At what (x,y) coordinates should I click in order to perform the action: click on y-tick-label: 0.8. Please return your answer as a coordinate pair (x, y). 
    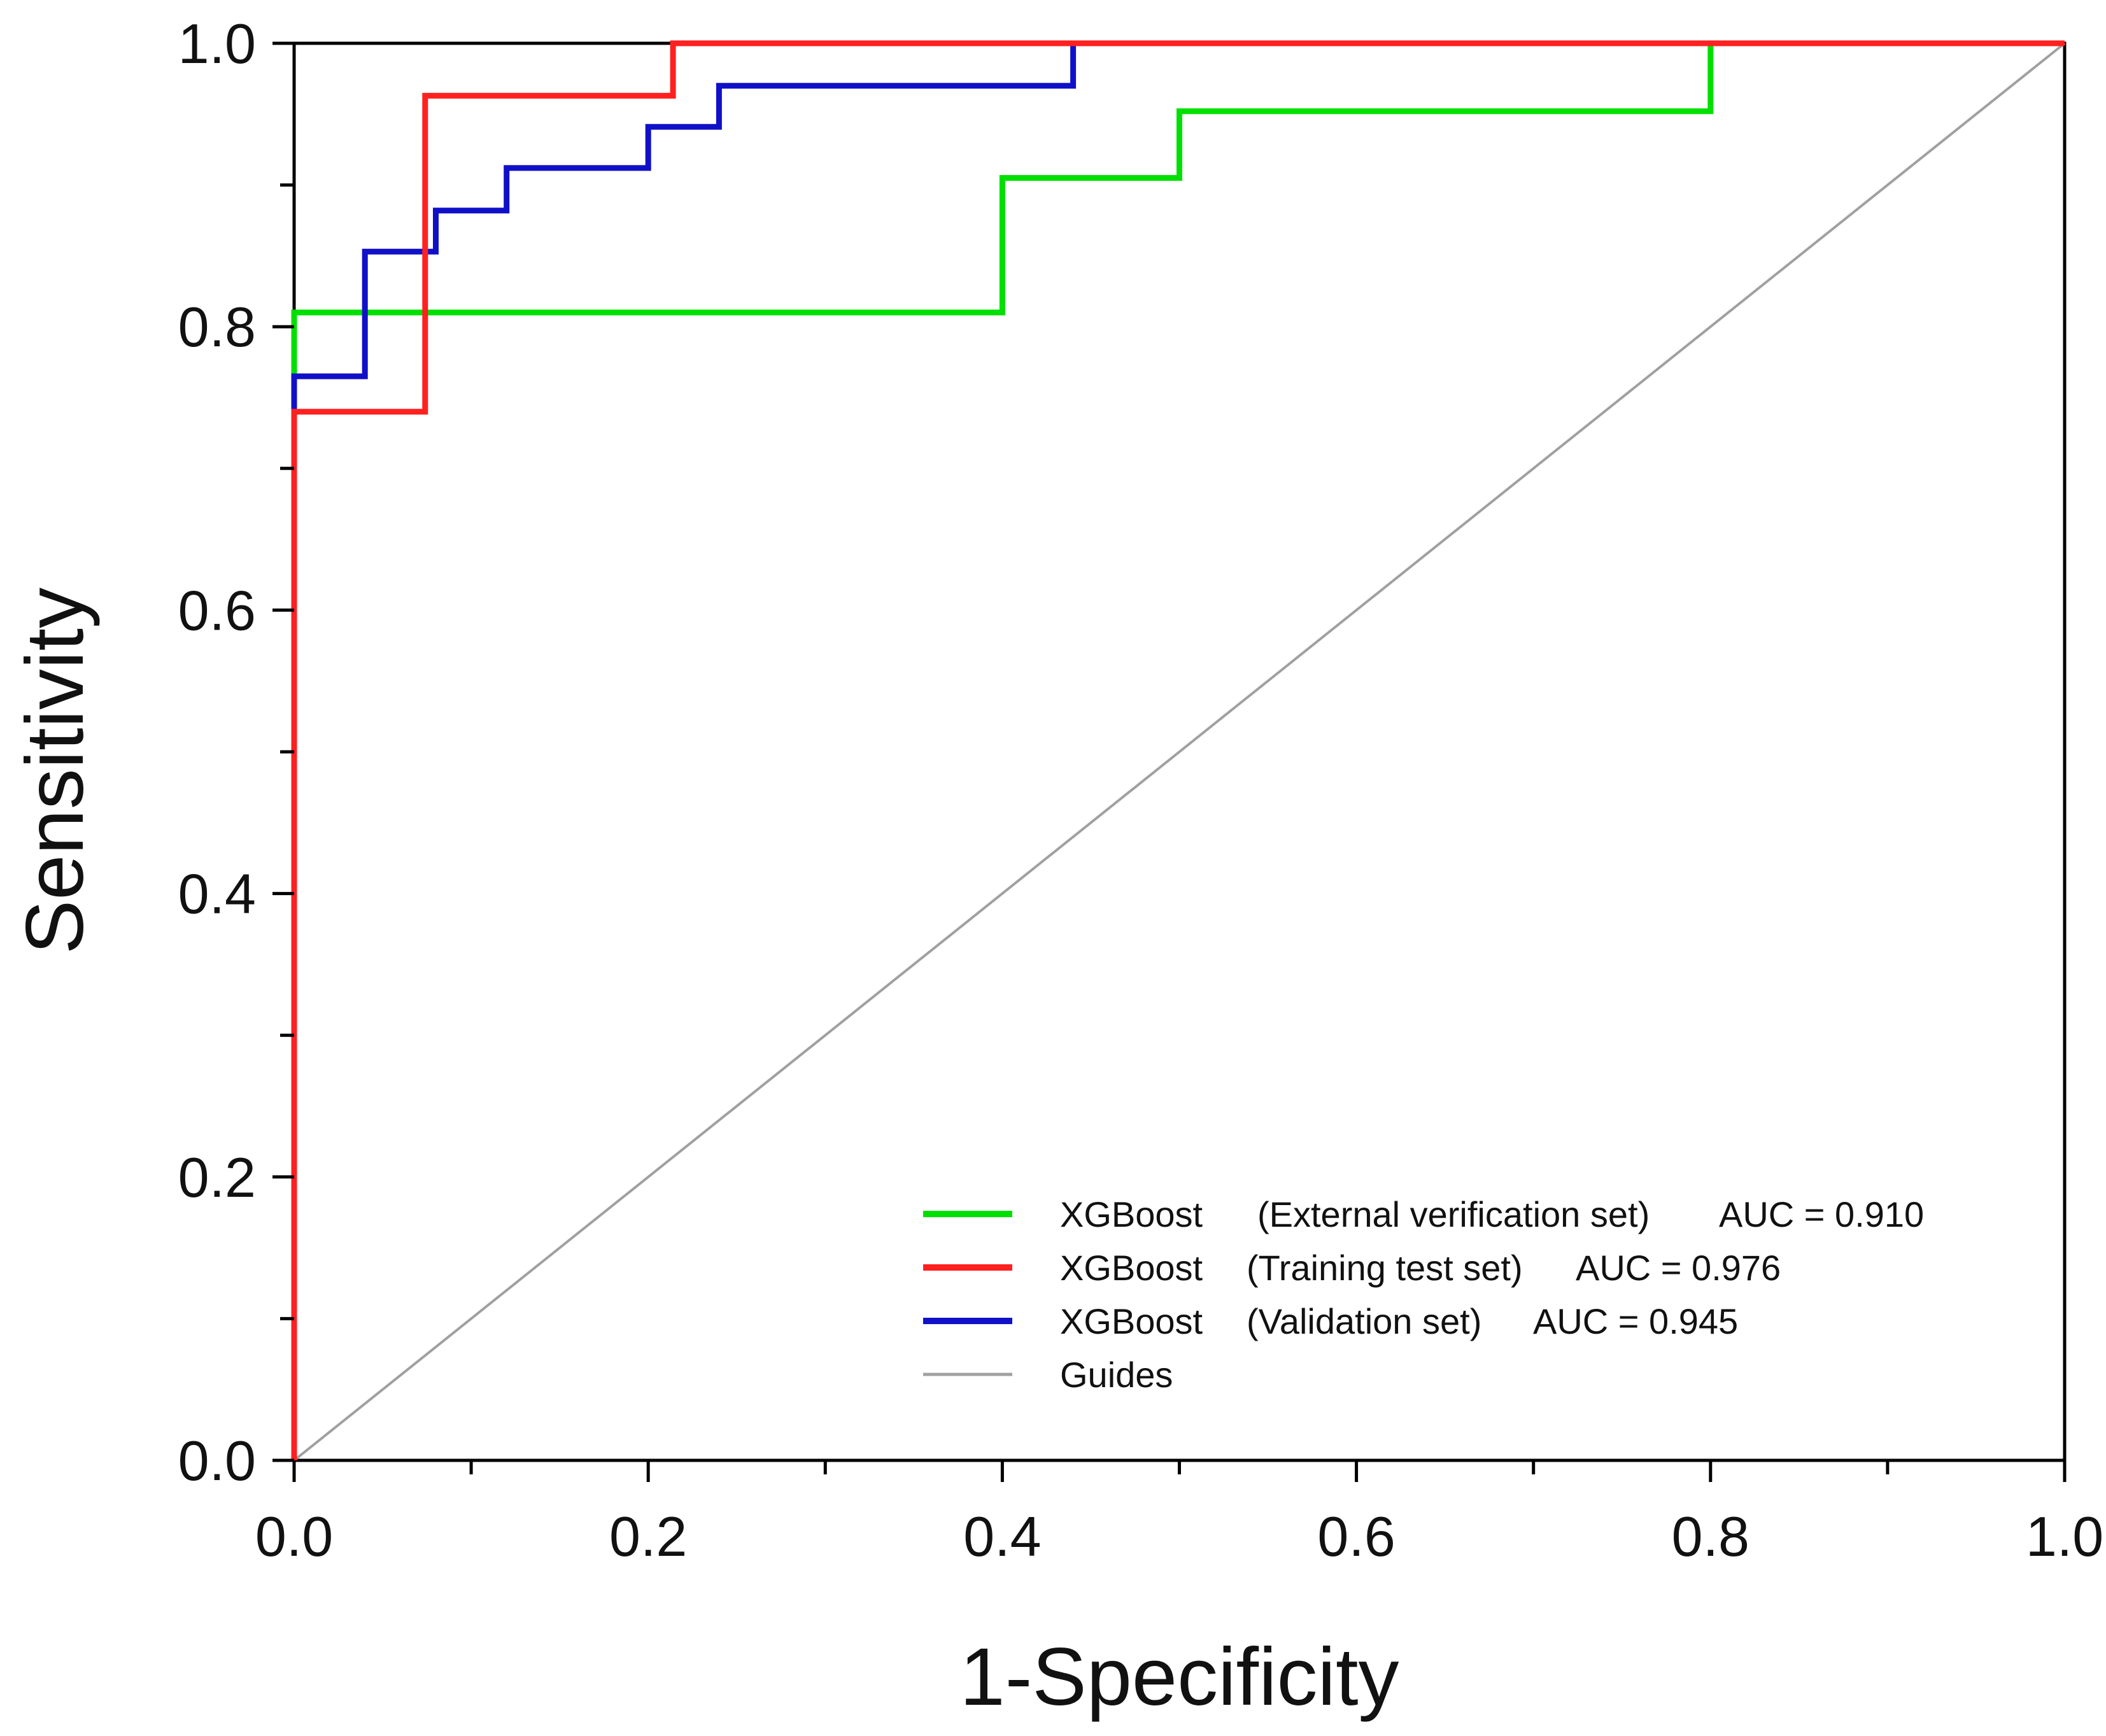
    Looking at the image, I should click on (217, 326).